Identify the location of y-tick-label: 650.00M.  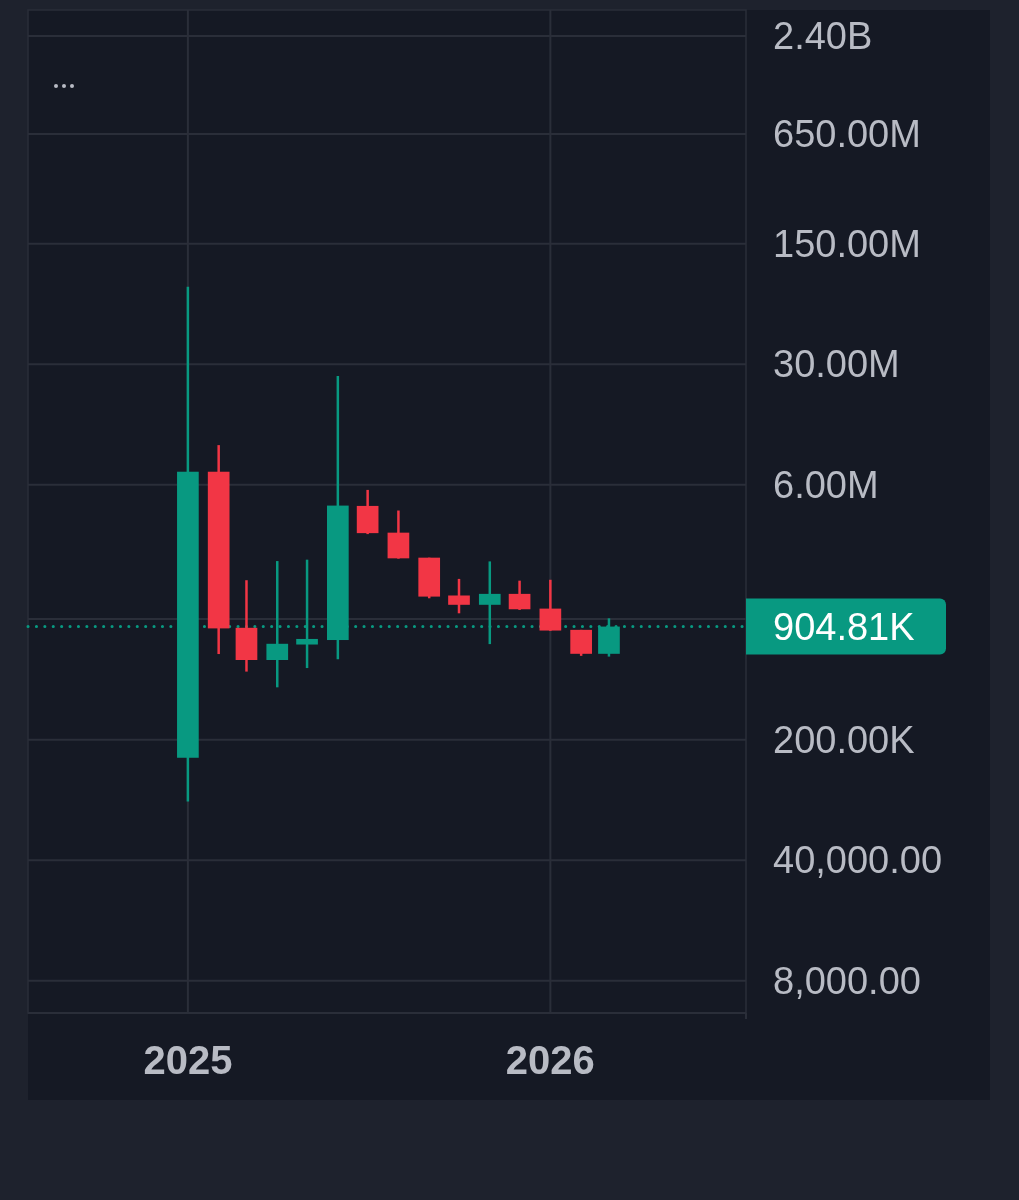
(847, 133).